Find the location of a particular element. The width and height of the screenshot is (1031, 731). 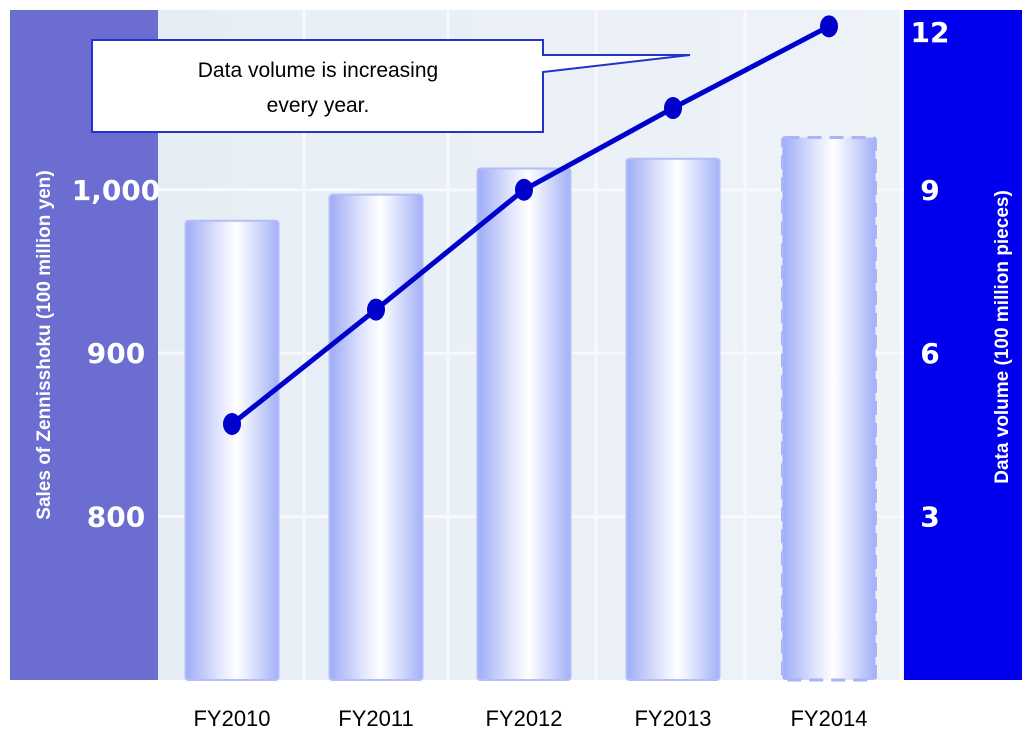

right-axis-ticks: 3 6 9 12 is located at coordinates (930, 275).